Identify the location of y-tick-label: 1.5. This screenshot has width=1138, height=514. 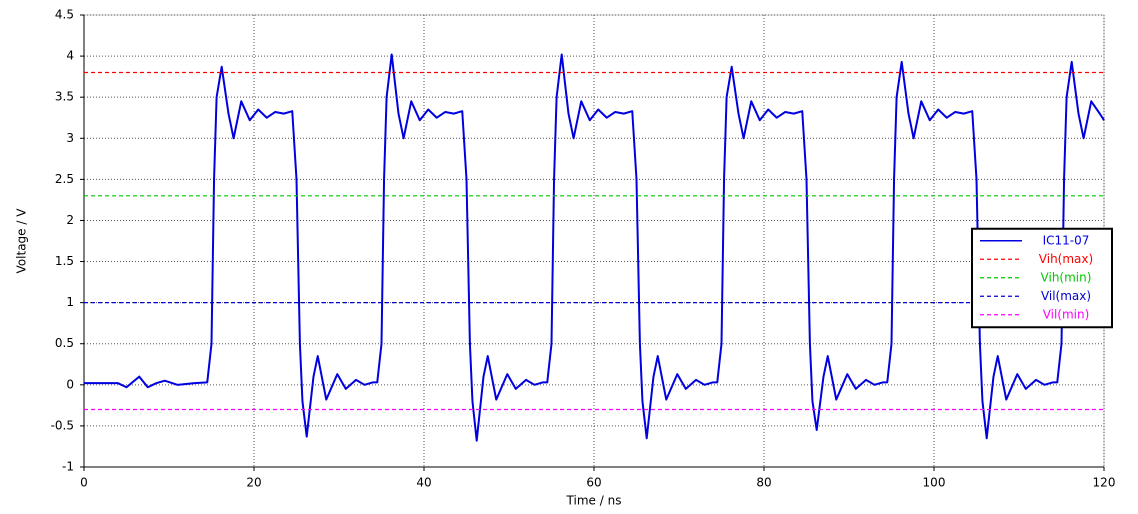
(64, 261).